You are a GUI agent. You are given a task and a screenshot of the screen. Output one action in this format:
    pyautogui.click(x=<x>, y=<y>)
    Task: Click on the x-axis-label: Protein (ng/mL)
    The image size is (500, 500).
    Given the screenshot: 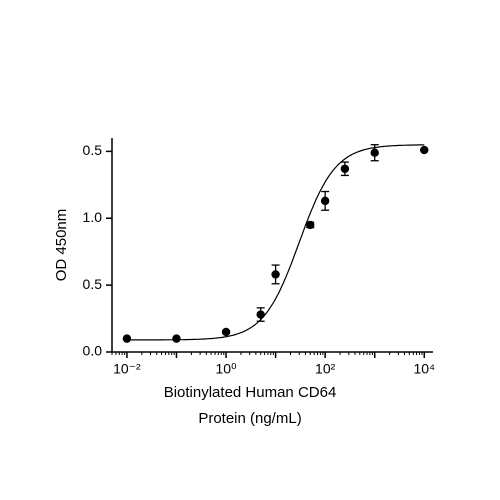 What is the action you would take?
    pyautogui.click(x=249, y=418)
    